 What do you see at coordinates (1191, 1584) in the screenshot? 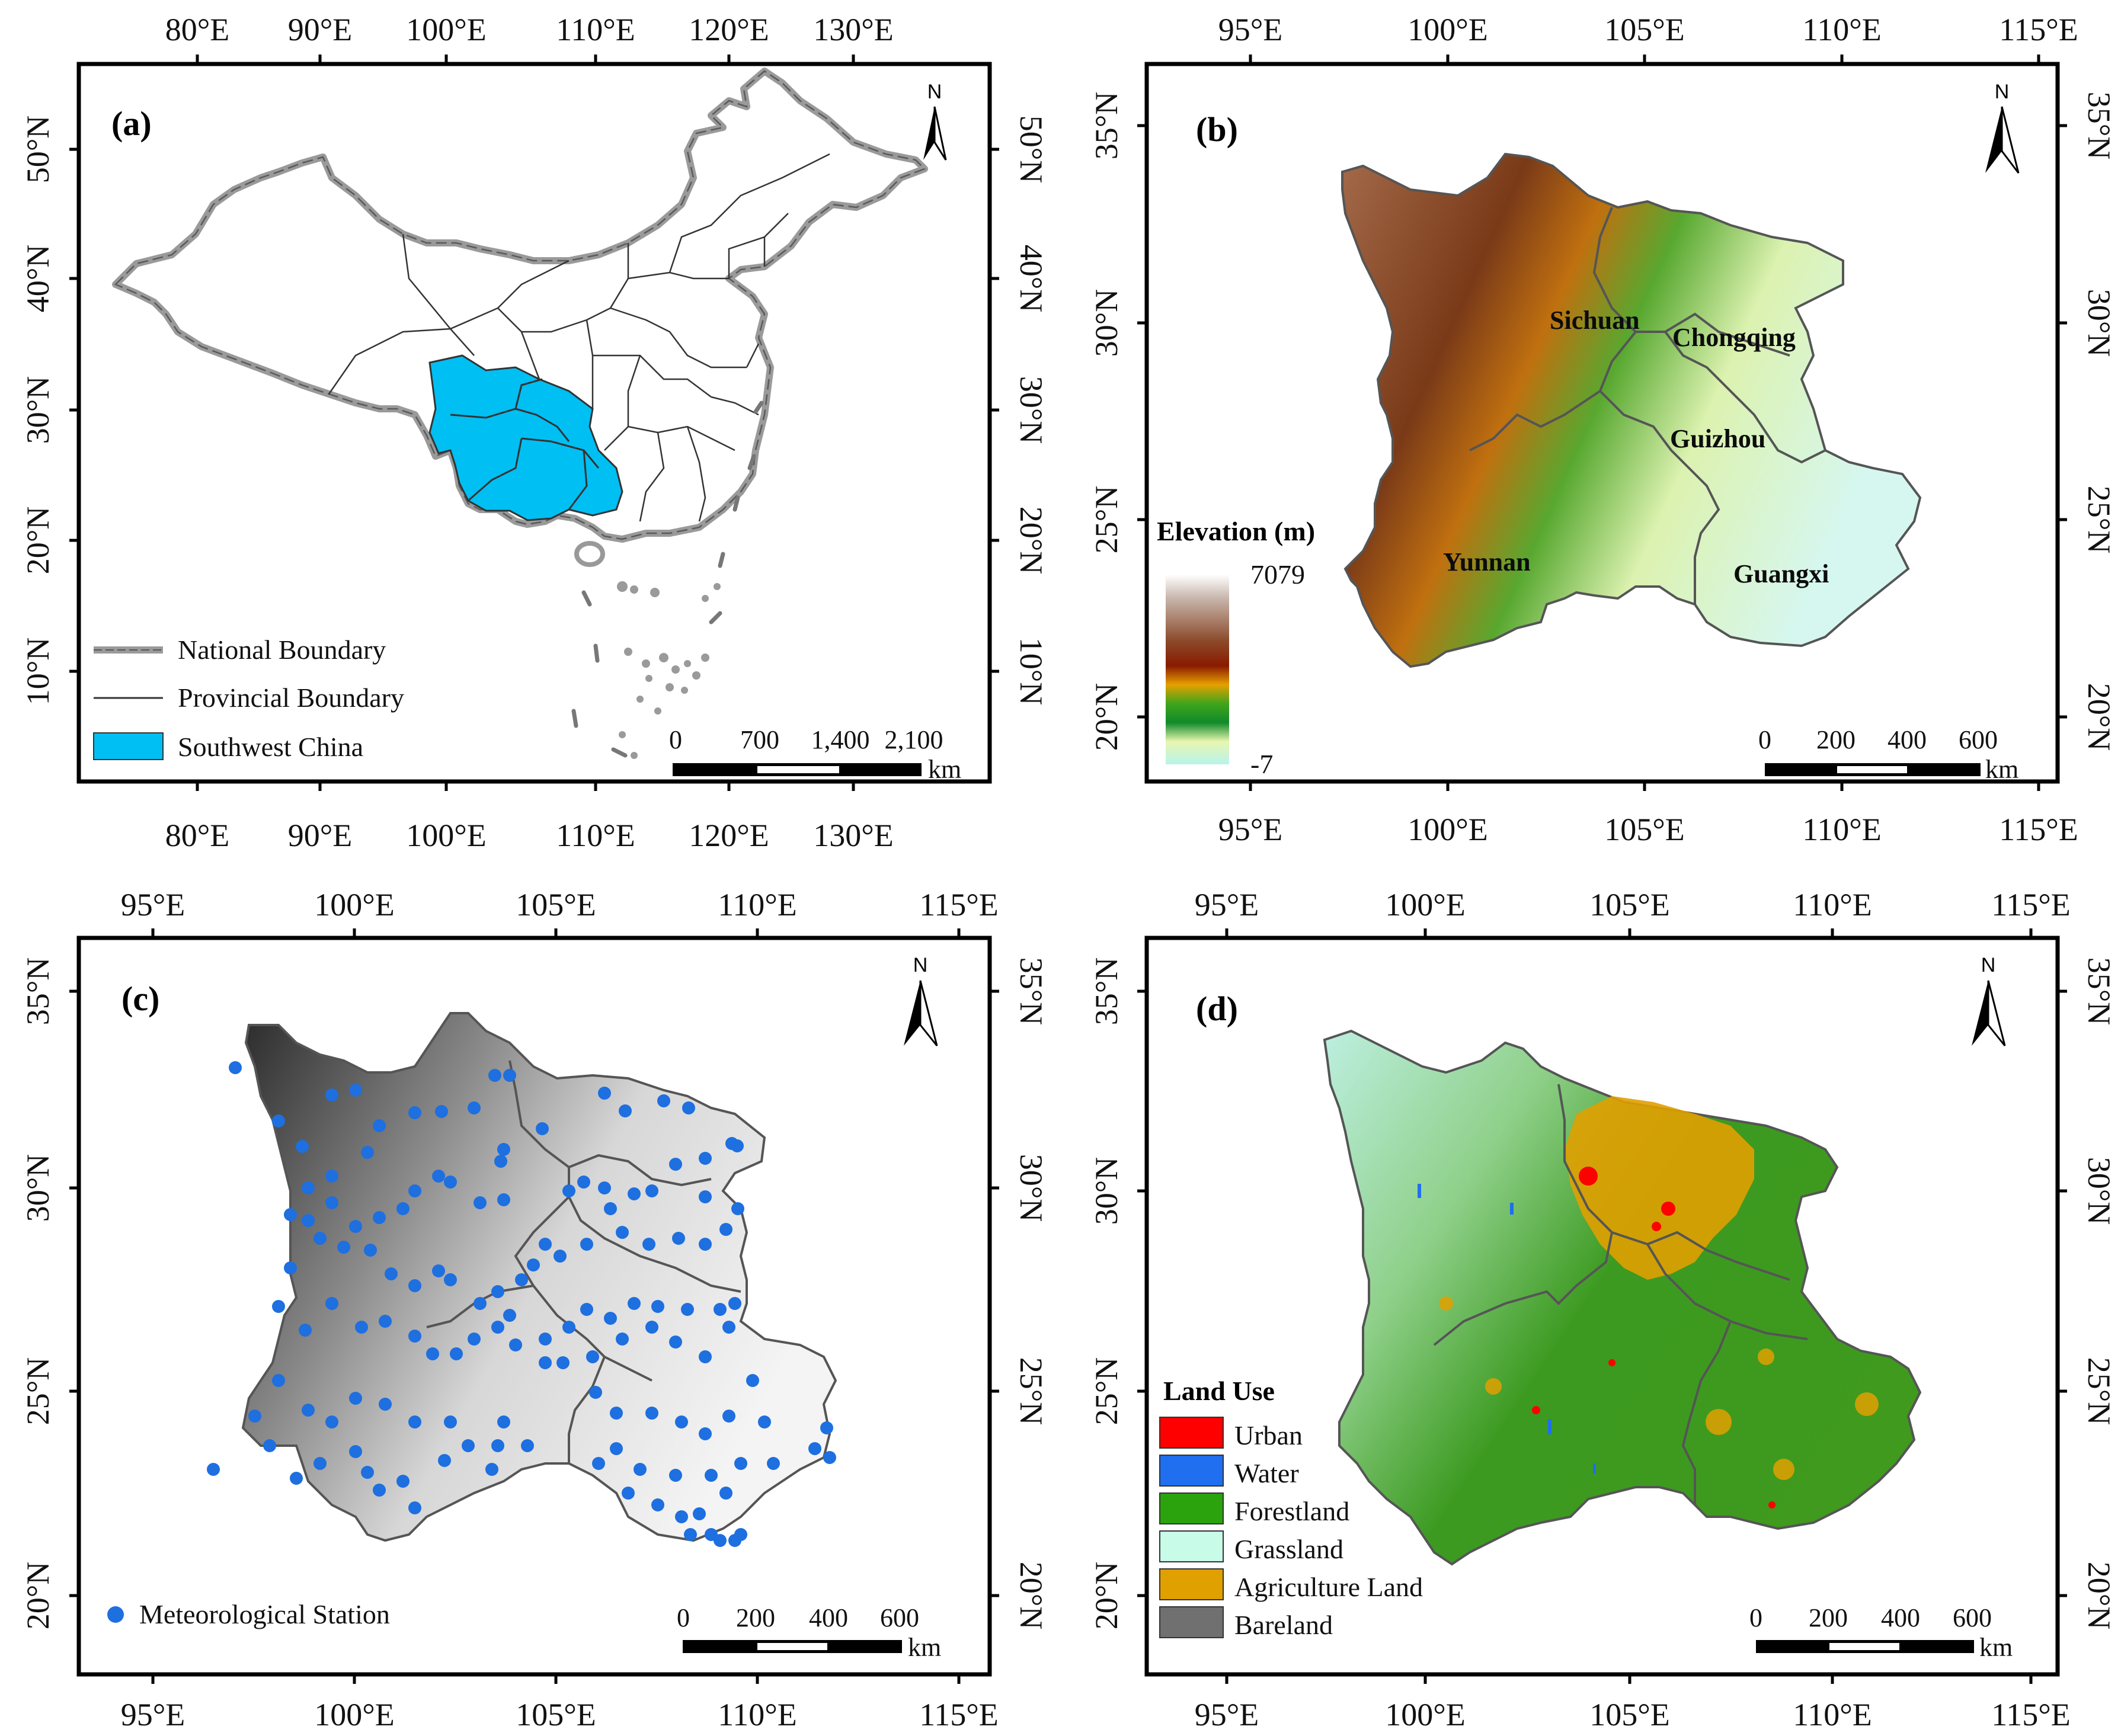
I see `legend-agriculture-swatch` at bounding box center [1191, 1584].